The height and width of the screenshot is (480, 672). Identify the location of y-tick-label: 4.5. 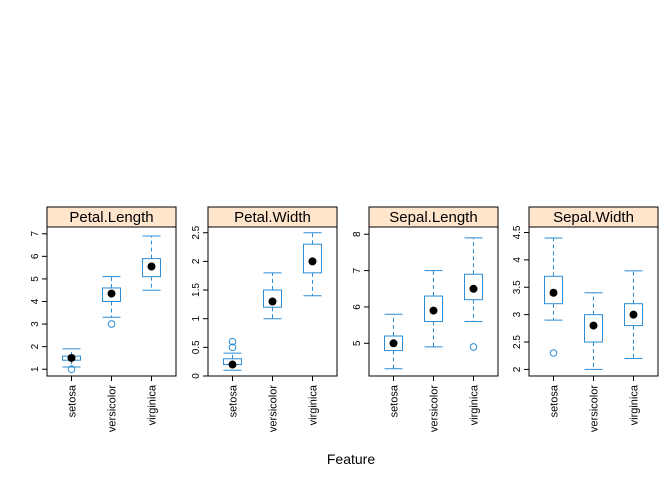
(517, 232).